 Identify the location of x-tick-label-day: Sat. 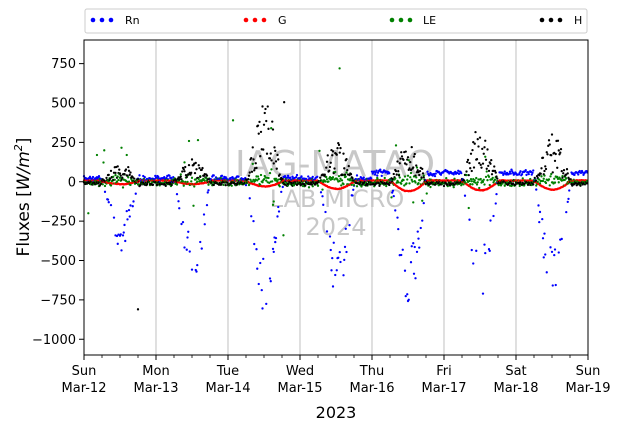
(515, 371).